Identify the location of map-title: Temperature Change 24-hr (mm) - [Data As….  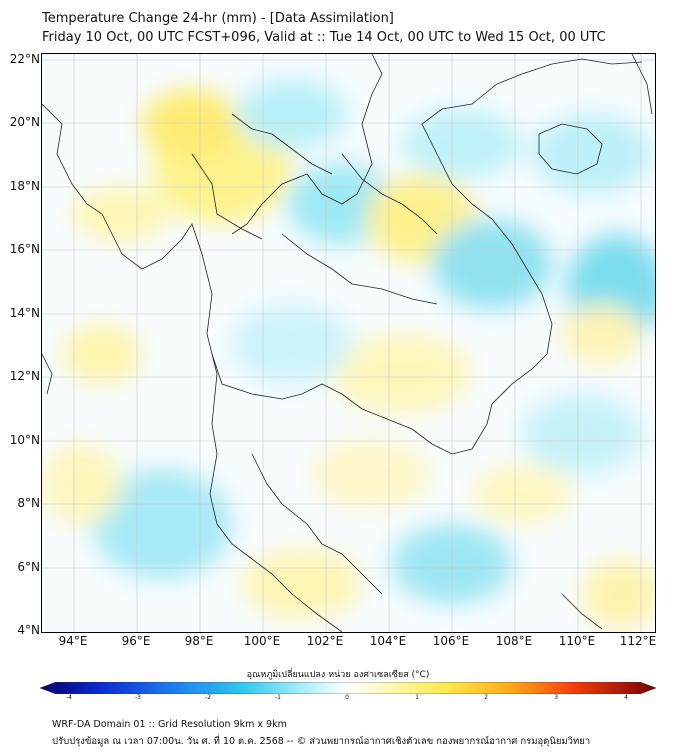
(218, 18).